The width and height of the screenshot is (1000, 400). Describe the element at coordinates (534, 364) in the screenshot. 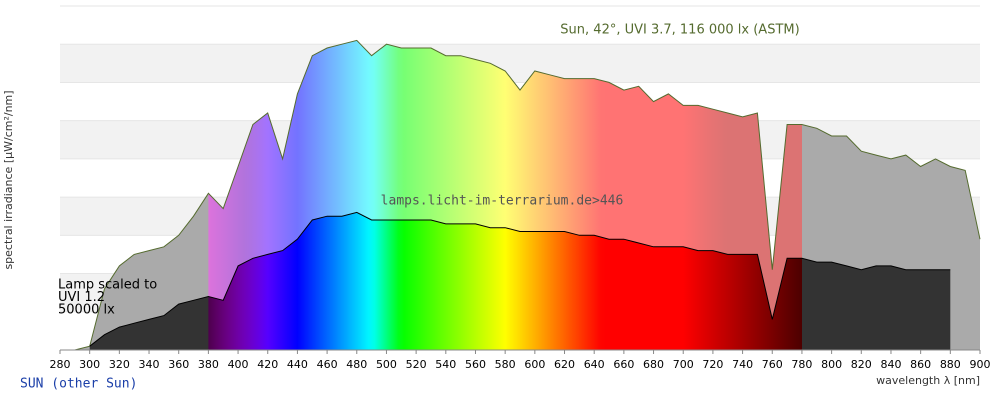

I see `x-tick-label: 600` at that location.